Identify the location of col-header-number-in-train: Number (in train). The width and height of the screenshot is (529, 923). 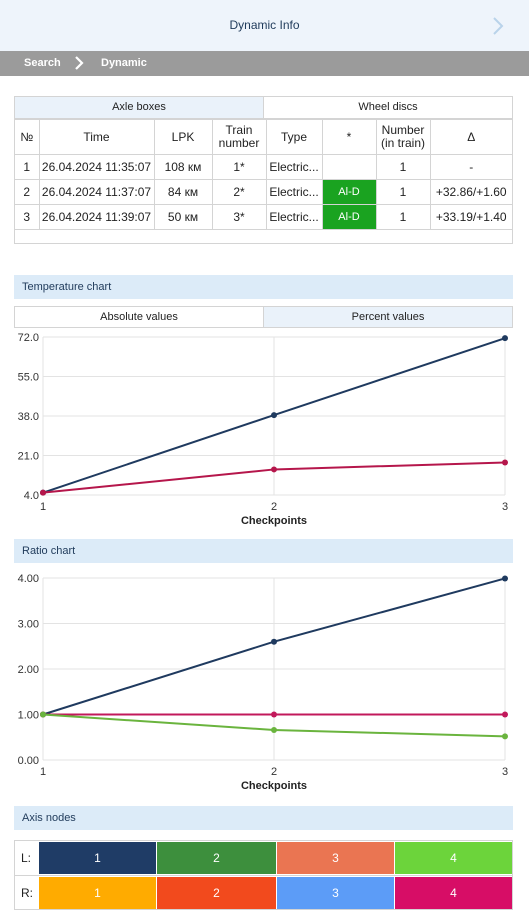
(403, 137).